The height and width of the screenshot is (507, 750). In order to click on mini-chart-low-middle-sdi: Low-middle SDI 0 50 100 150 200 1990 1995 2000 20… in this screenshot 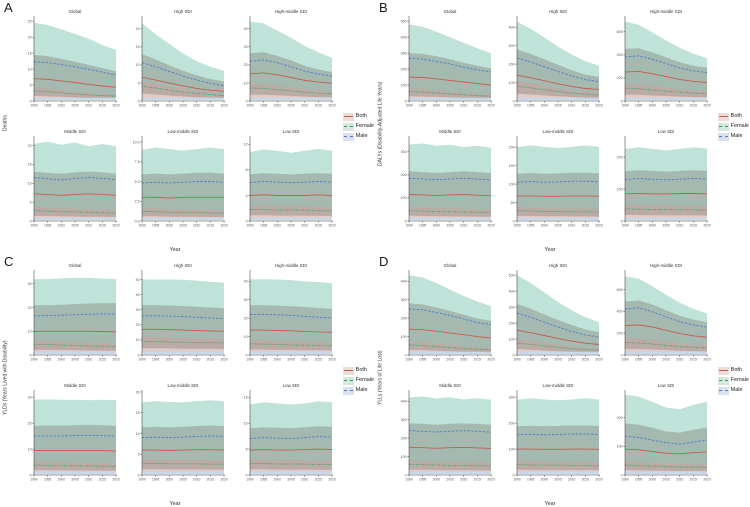, I will do `click(556, 178)`.